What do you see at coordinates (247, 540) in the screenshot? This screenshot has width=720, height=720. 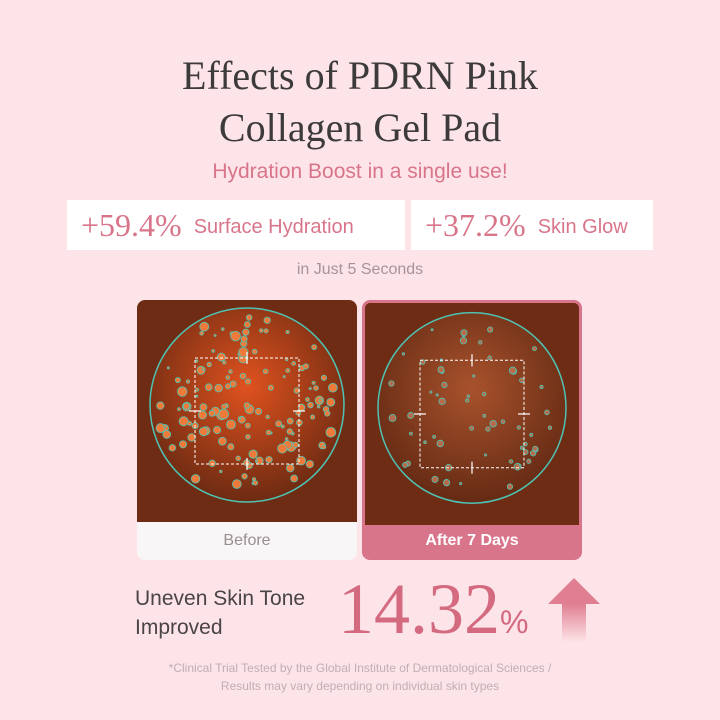 I see `before-label: Before` at bounding box center [247, 540].